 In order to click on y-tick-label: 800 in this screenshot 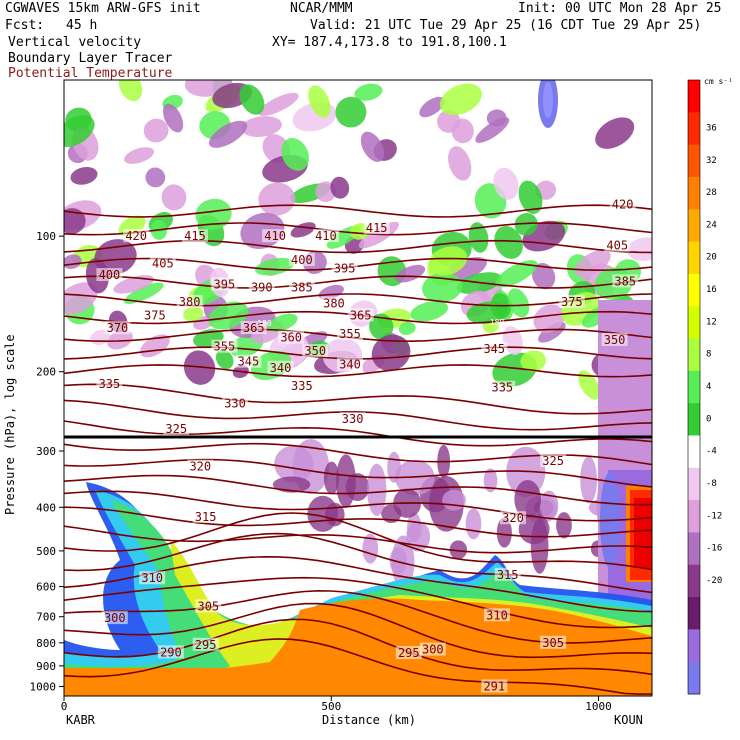, I will do `click(46, 643)`.